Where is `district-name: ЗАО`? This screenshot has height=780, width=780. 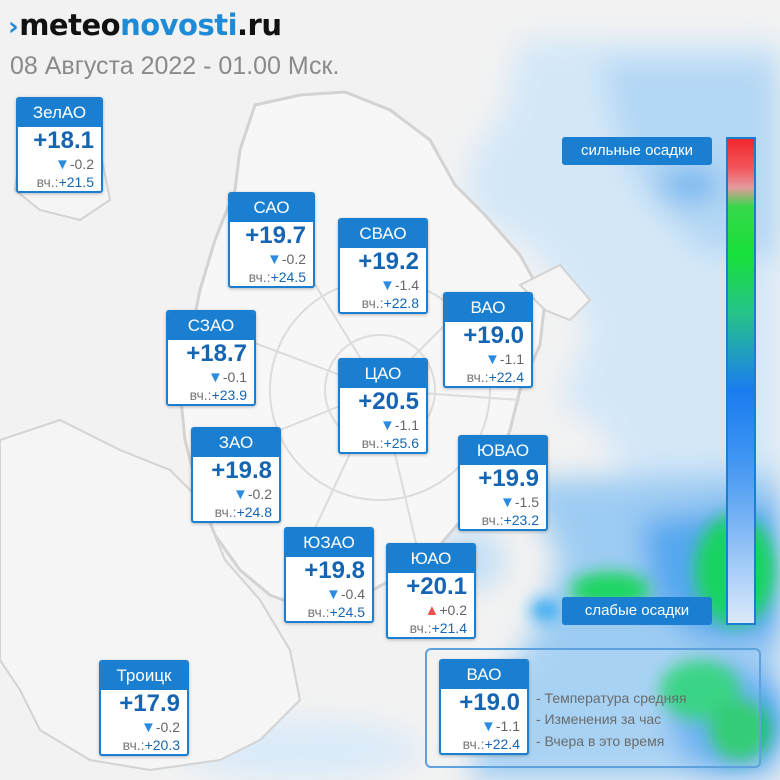
district-name: ЗАО is located at coordinates (236, 443).